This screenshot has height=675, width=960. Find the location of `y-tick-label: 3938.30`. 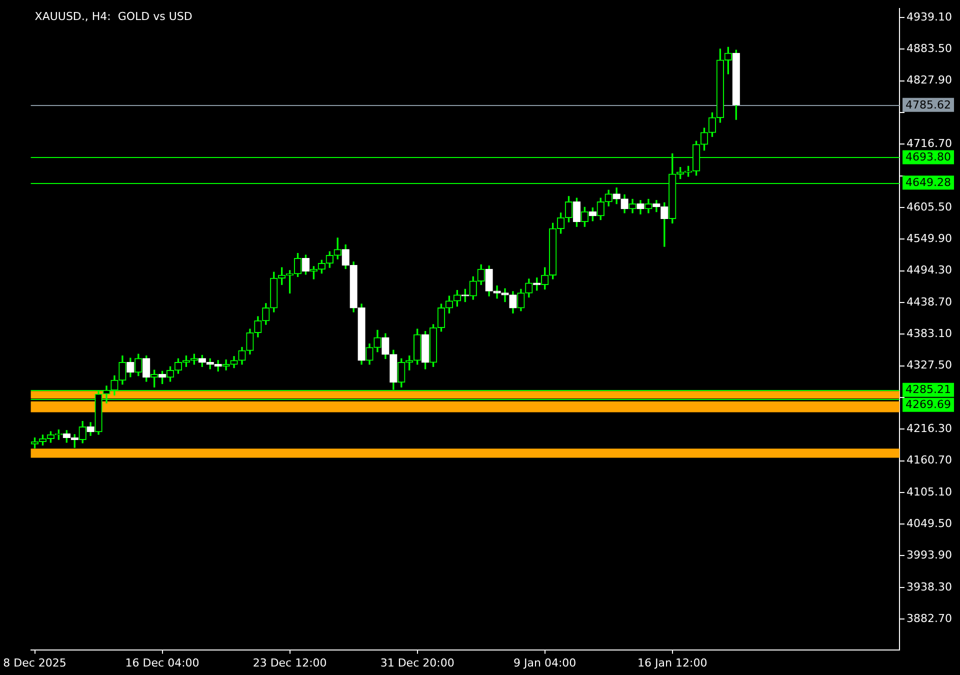

y-tick-label: 3938.30 is located at coordinates (929, 587).